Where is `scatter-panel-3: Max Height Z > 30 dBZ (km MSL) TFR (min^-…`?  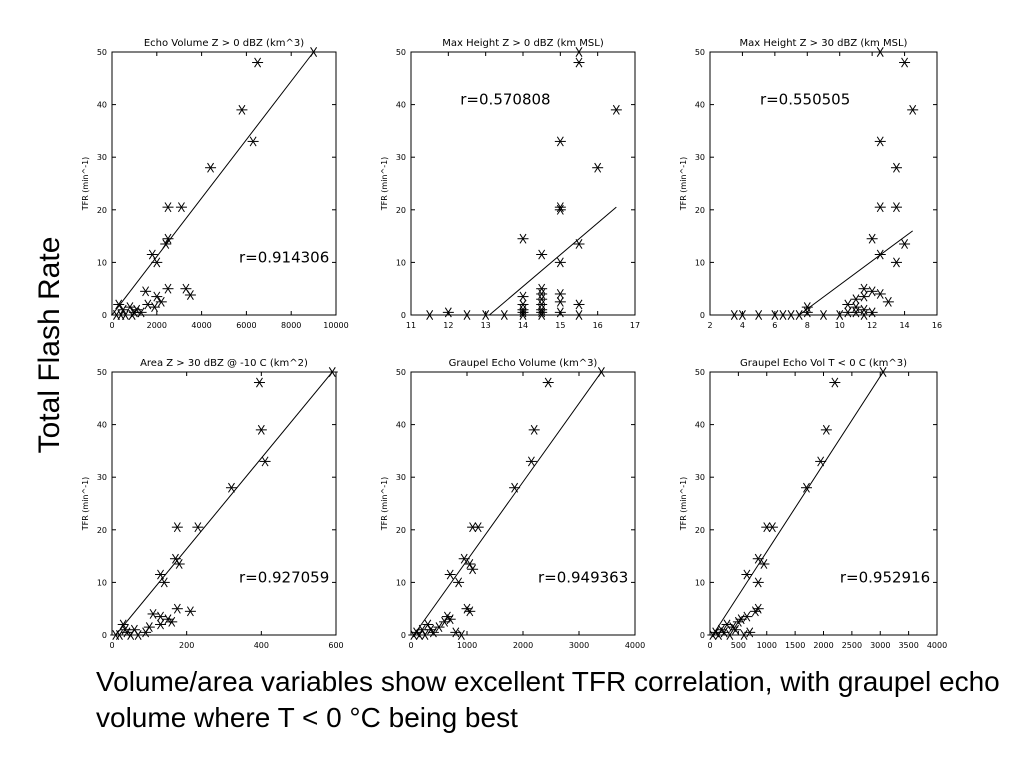 scatter-panel-3: Max Height Z > 30 dBZ (km MSL) TFR (min^-… is located at coordinates (810, 184).